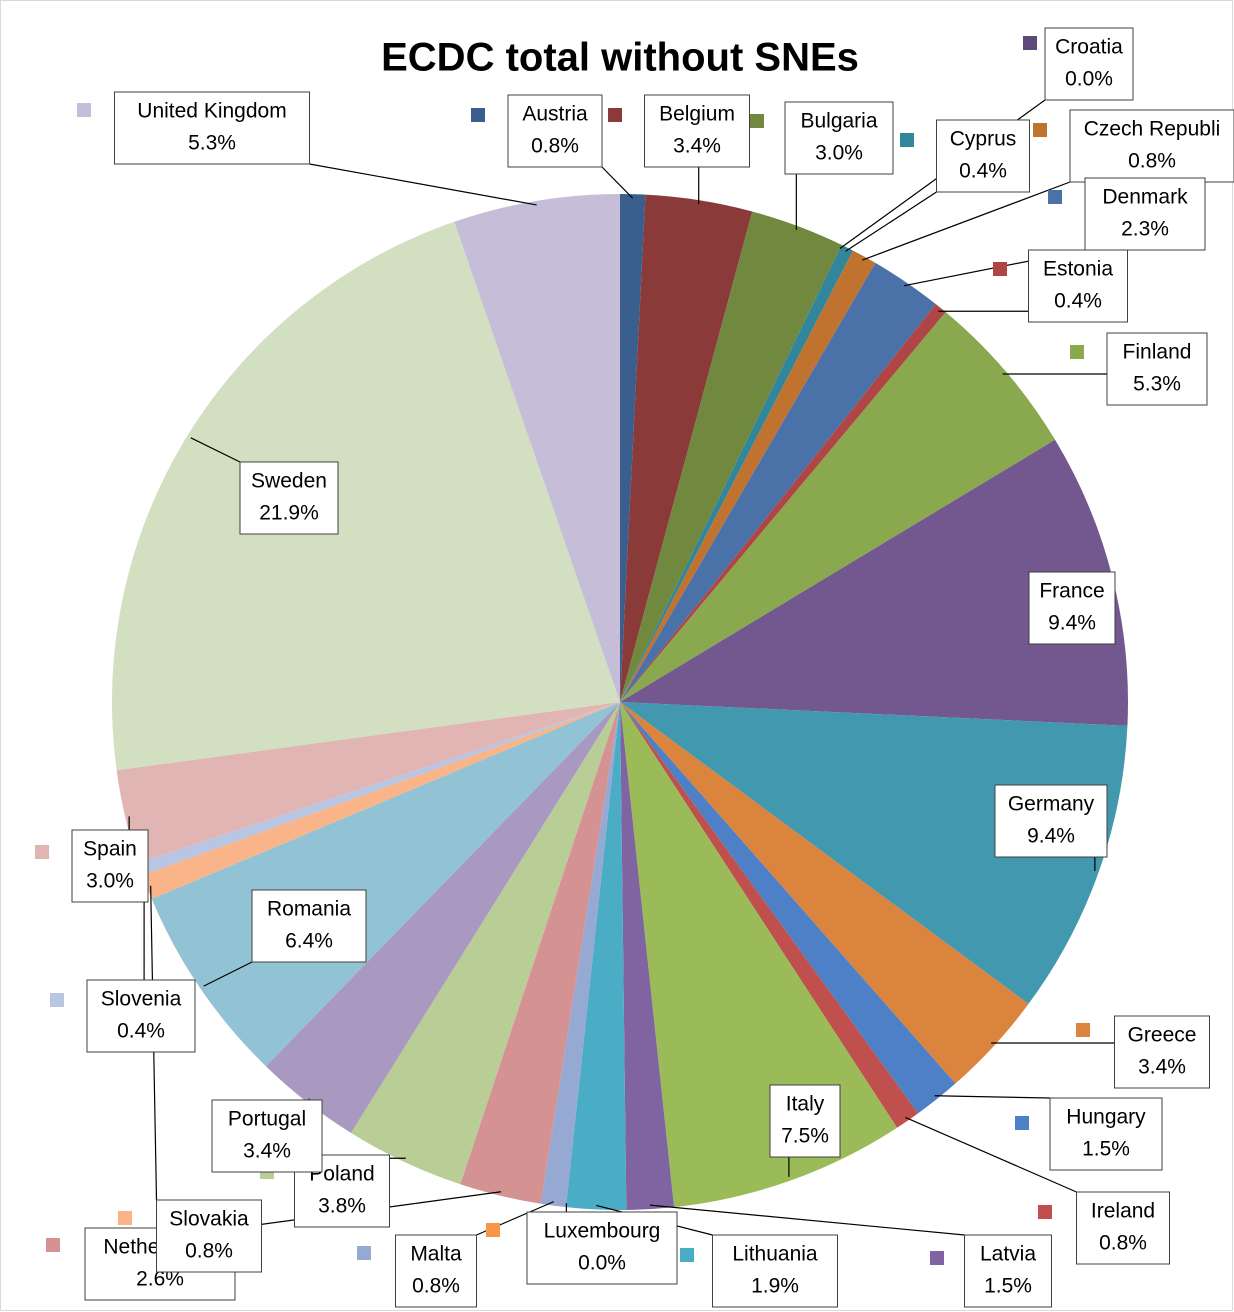  What do you see at coordinates (1008, 1254) in the screenshot?
I see `label-name: Latvia` at bounding box center [1008, 1254].